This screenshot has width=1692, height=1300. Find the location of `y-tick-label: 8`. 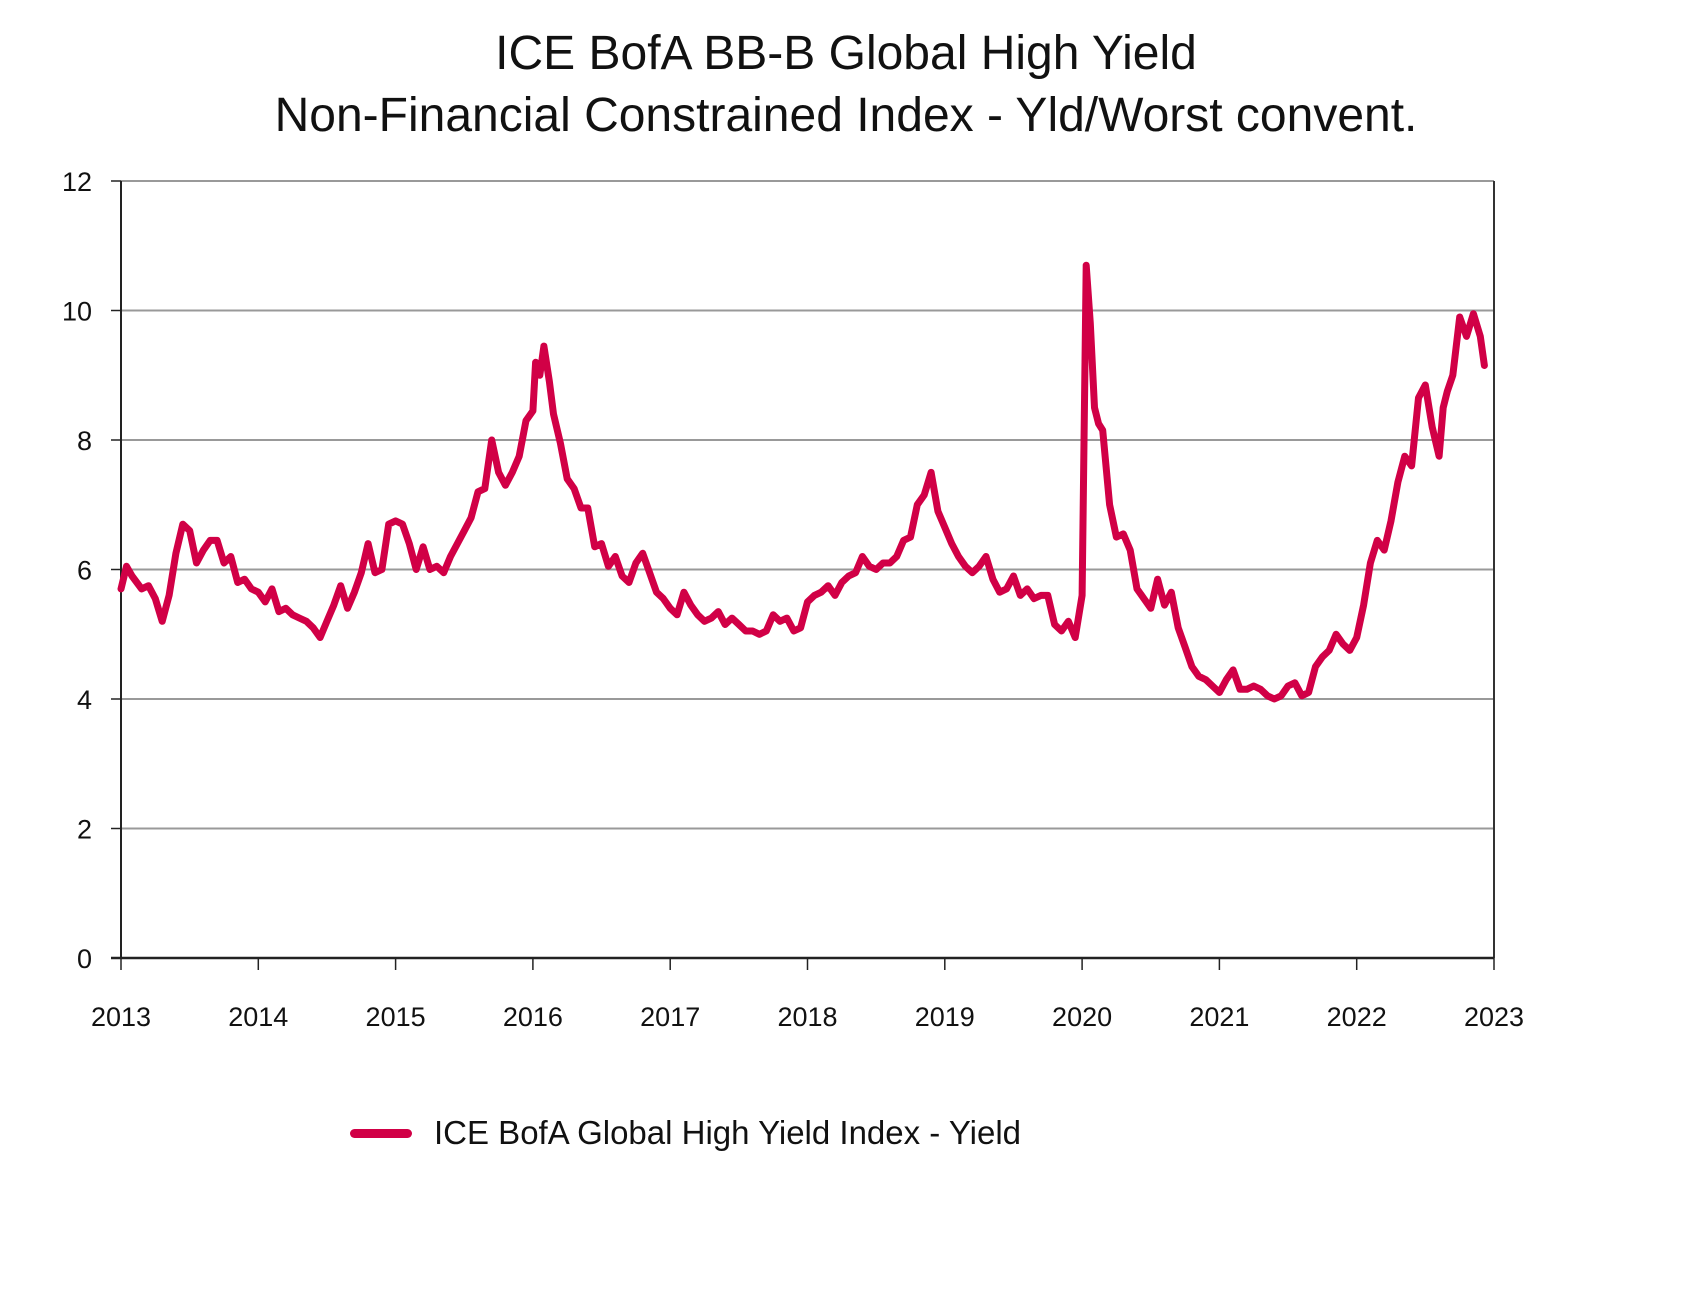

y-tick-label: 8 is located at coordinates (84, 441).